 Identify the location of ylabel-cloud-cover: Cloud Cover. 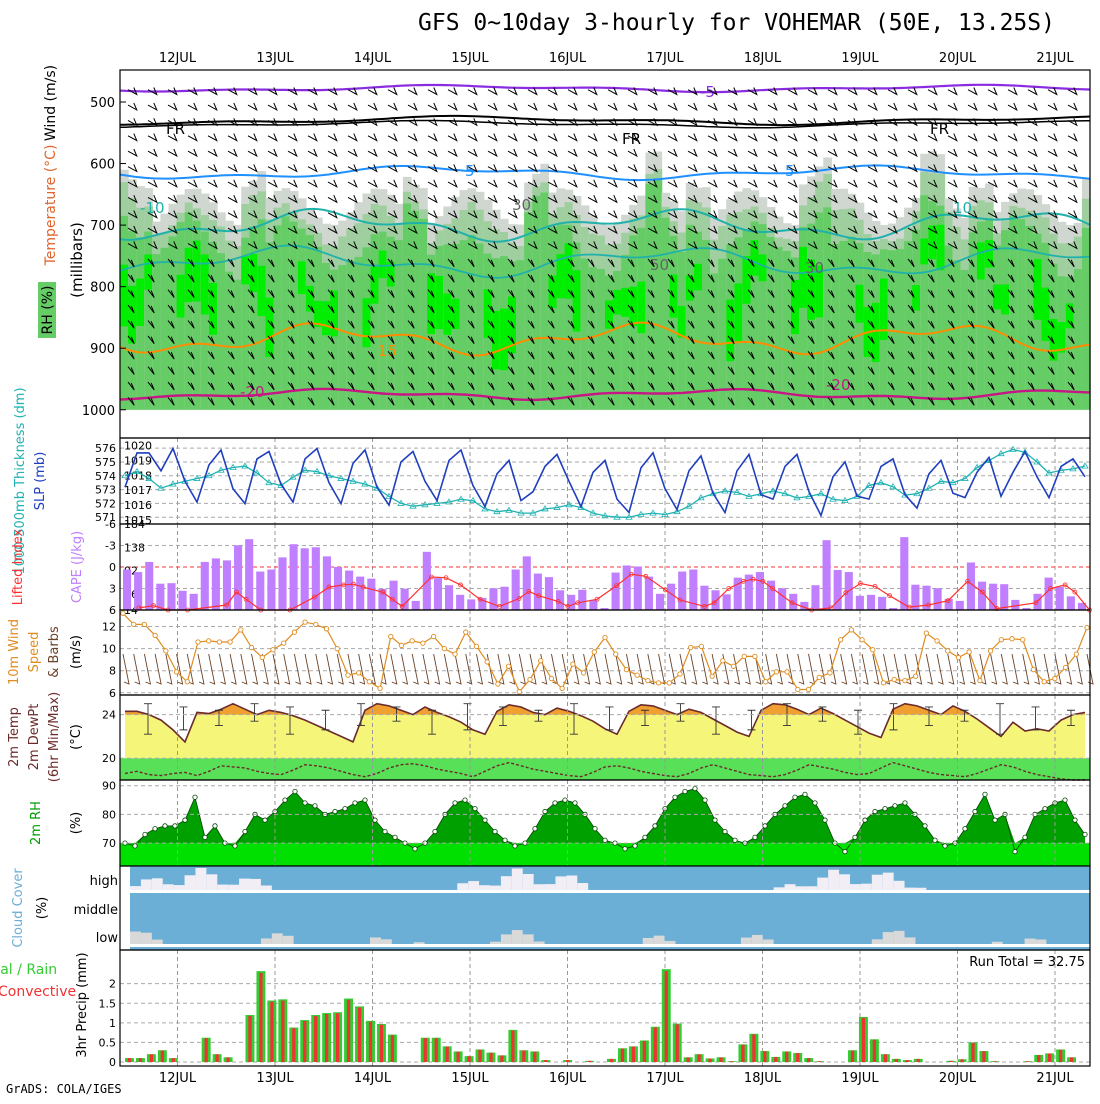
(18, 908).